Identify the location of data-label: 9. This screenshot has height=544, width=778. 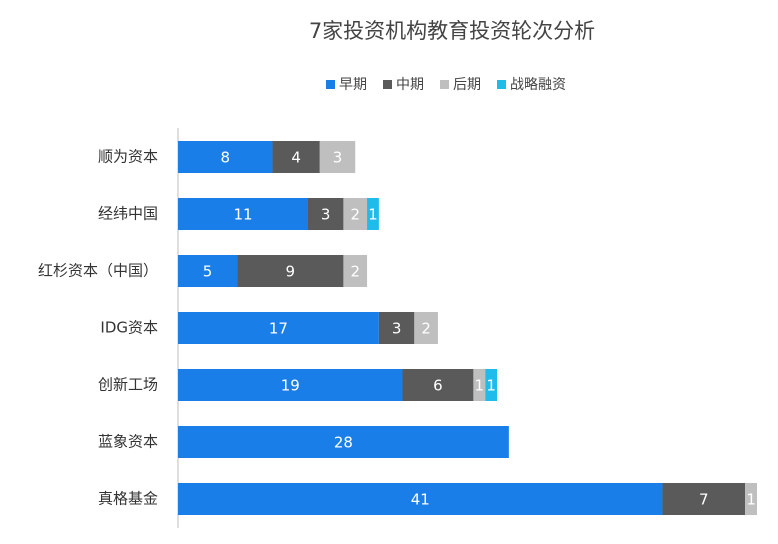
(290, 272).